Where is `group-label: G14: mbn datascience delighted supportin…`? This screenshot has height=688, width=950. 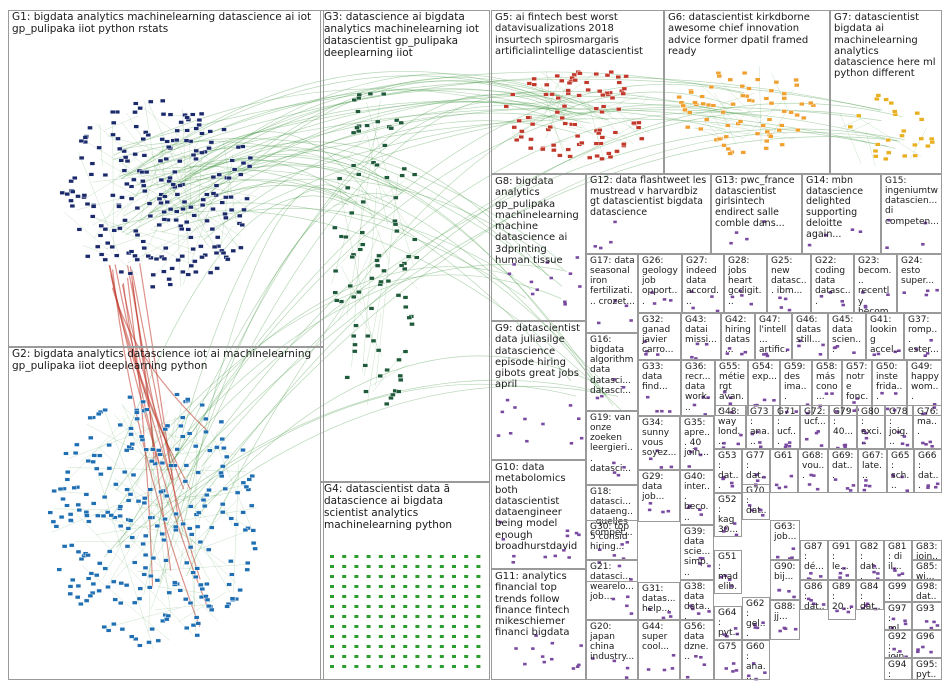 group-label: G14: mbn datascience delighted supportin… is located at coordinates (835, 207).